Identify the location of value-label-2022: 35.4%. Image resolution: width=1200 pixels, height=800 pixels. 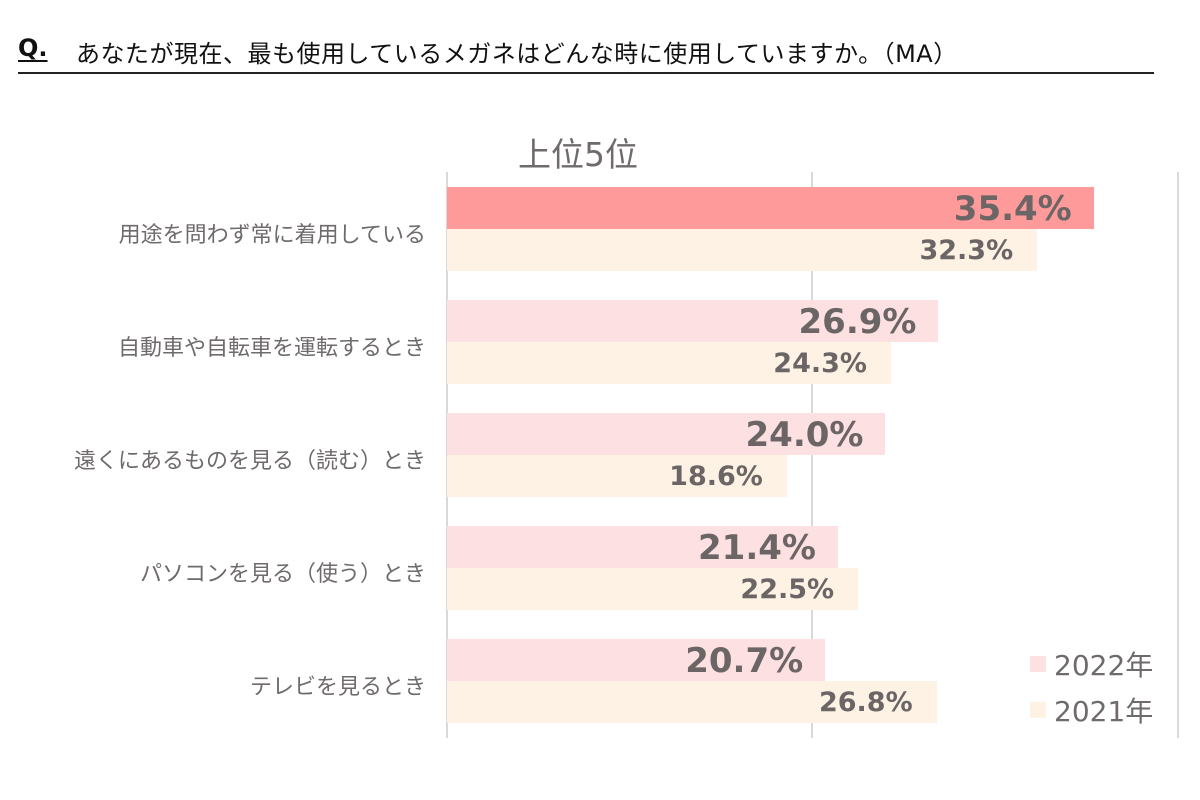
(1012, 209).